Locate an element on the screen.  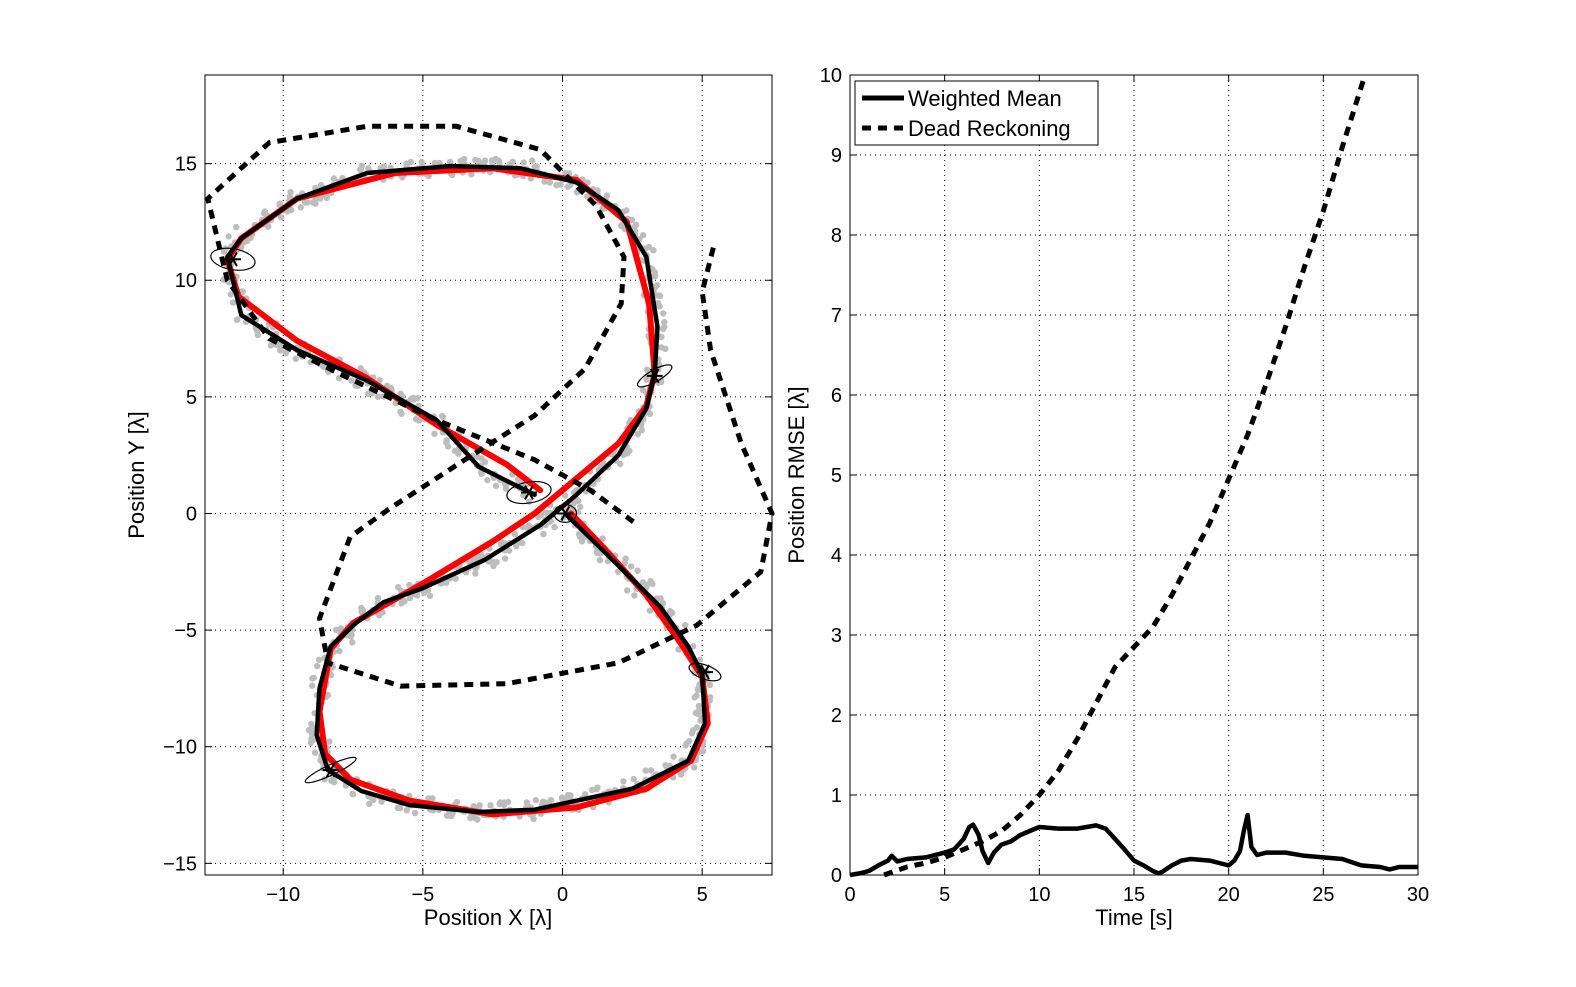
trajectory-x-tick-label: 0 is located at coordinates (562, 895).